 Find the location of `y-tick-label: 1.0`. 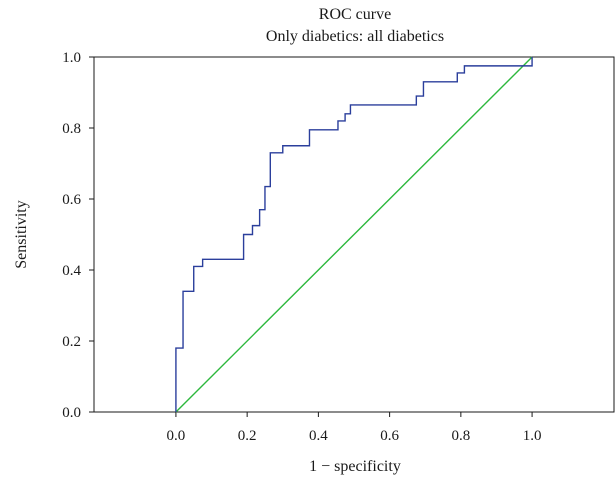

y-tick-label: 1.0 is located at coordinates (71, 58).